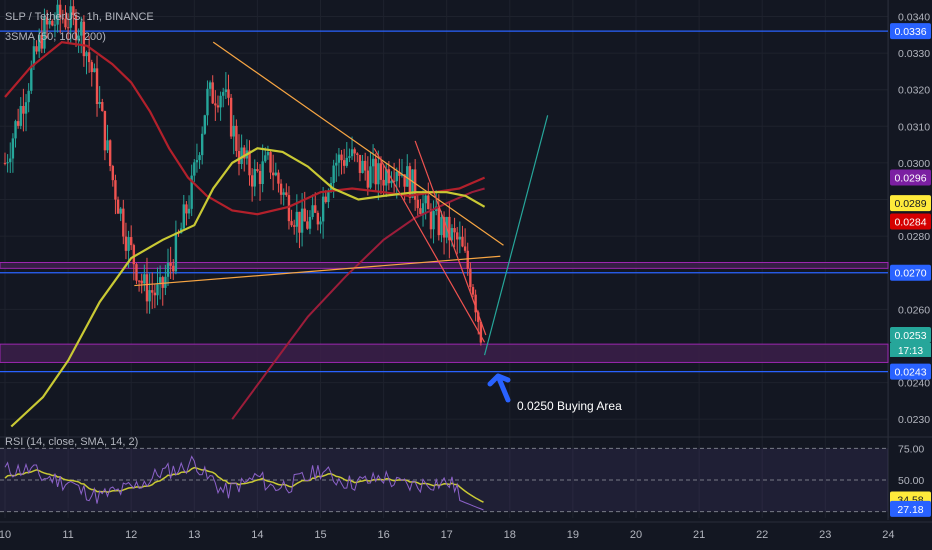  Describe the element at coordinates (573, 535) in the screenshot. I see `time-tick-label: 19` at that location.